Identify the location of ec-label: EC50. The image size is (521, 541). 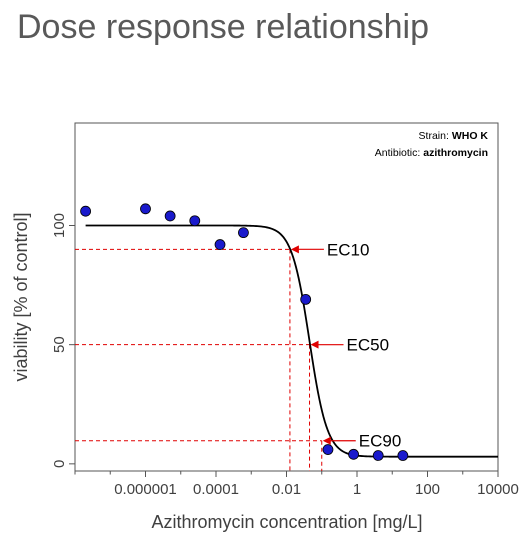
(368, 345).